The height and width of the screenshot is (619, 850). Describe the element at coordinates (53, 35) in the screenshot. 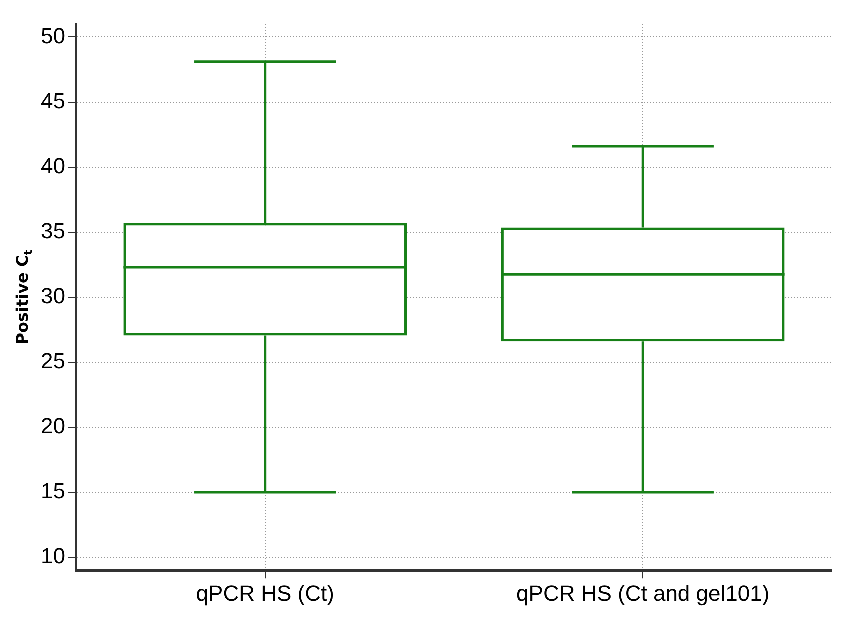

I see `y-tick-label: 50` at that location.